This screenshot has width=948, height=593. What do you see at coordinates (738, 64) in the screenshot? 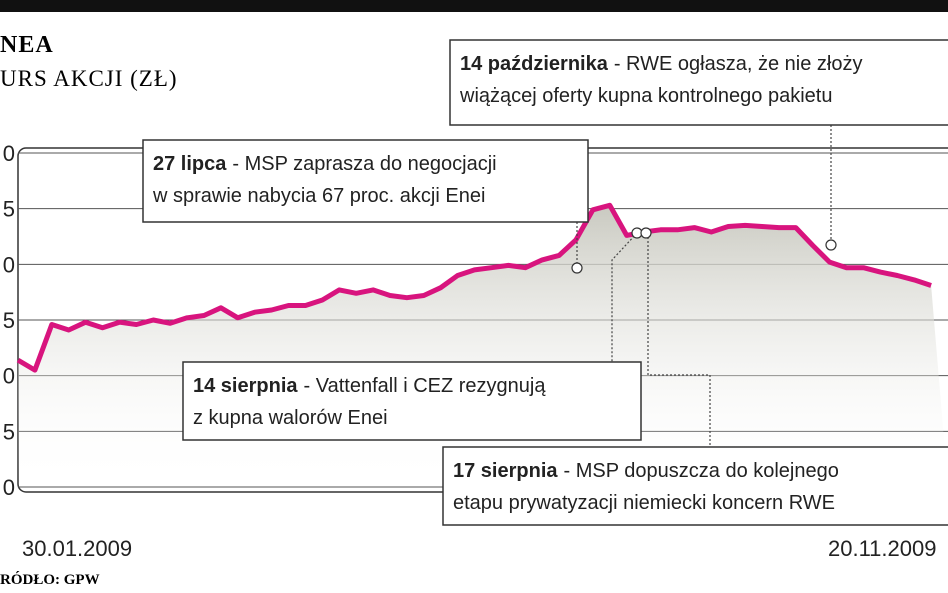
I see `annotation-line: - RWE ogłasza, że nie złoży` at bounding box center [738, 64].